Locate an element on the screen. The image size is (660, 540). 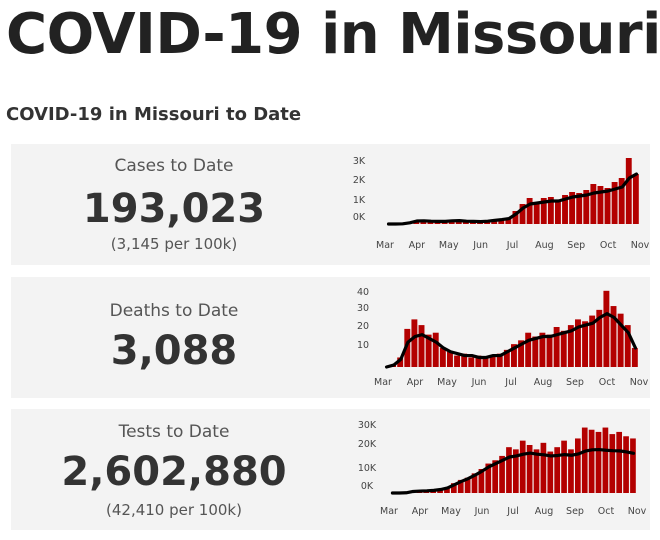
y-tick-label: 10 is located at coordinates (363, 345).